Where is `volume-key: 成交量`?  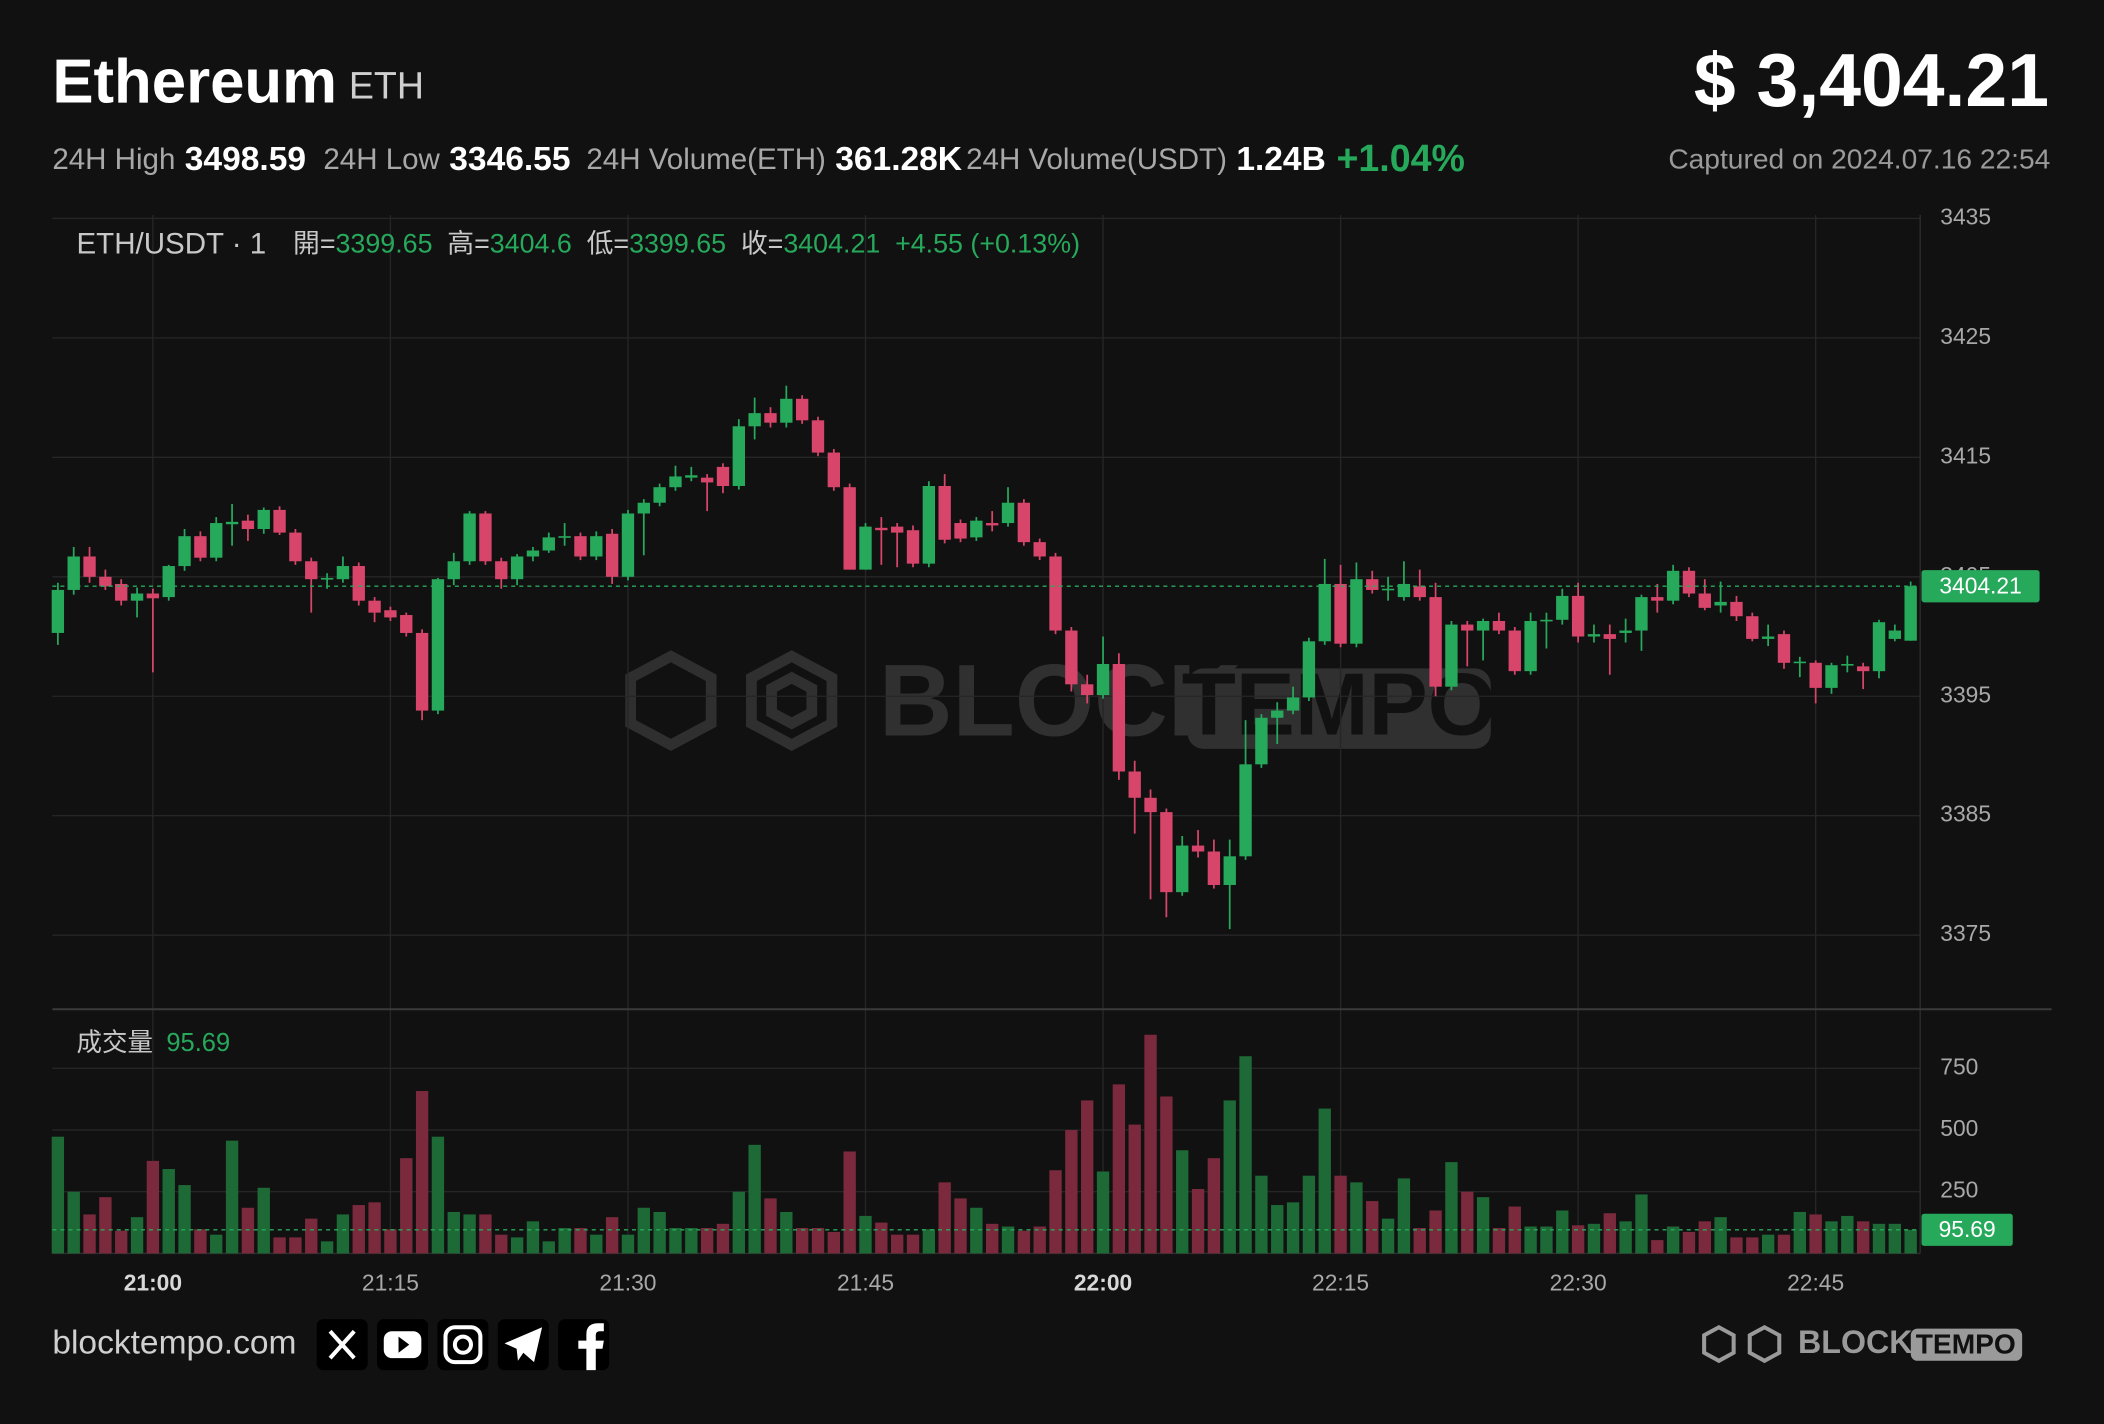 volume-key: 成交量 is located at coordinates (114, 1043).